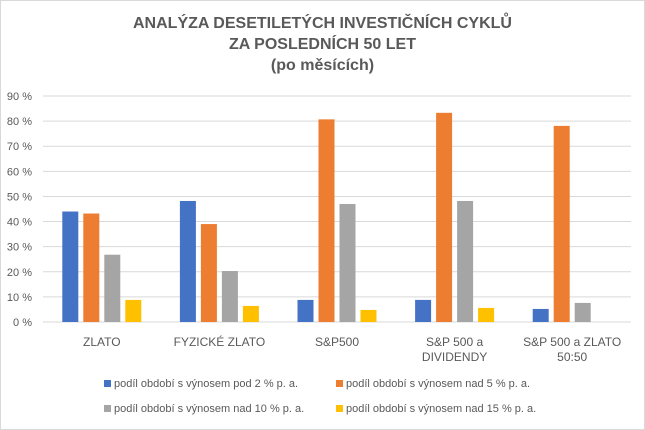 The height and width of the screenshot is (430, 645). What do you see at coordinates (19, 122) in the screenshot?
I see `y-tick-label: 80 %` at bounding box center [19, 122].